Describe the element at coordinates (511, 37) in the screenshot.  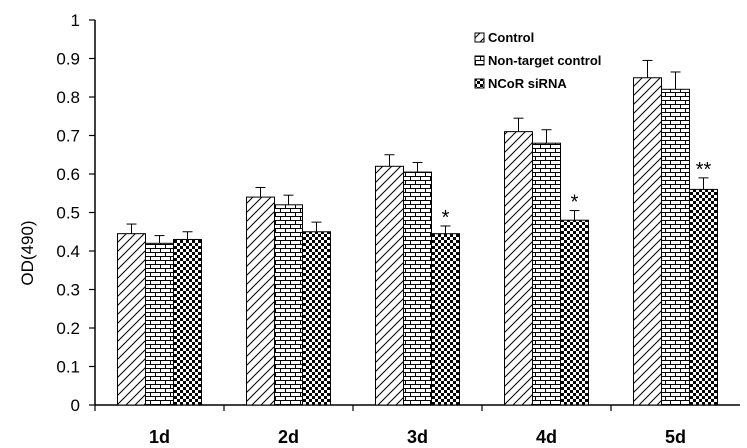
I see `legend-label: Control` at that location.